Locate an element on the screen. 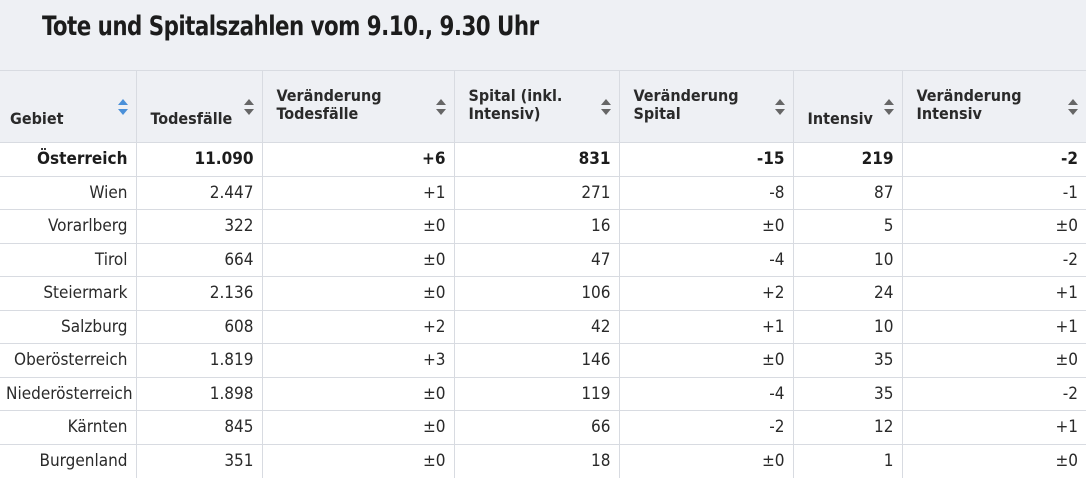 The height and width of the screenshot is (478, 1086). cell-veraenderung-todesfaelle: +1 is located at coordinates (357, 192).